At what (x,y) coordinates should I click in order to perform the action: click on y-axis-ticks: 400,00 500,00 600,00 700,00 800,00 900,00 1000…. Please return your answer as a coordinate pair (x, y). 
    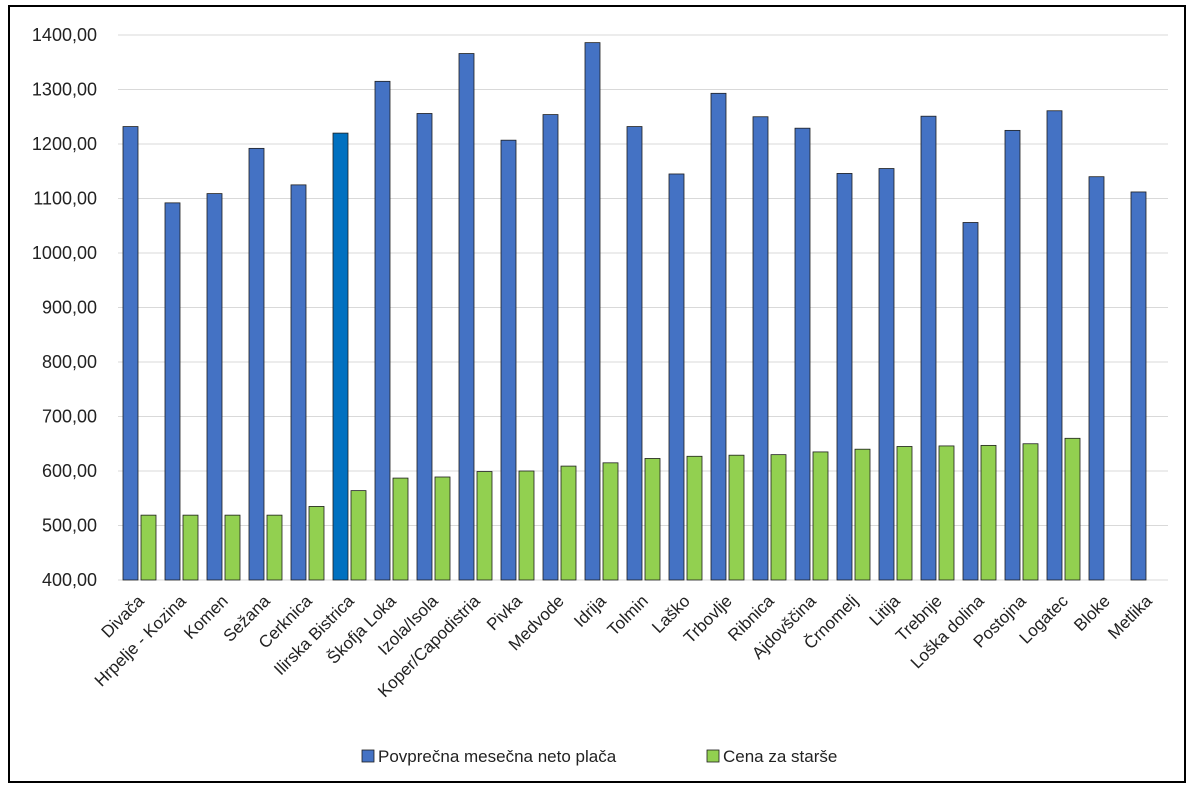
    Looking at the image, I should click on (64, 307).